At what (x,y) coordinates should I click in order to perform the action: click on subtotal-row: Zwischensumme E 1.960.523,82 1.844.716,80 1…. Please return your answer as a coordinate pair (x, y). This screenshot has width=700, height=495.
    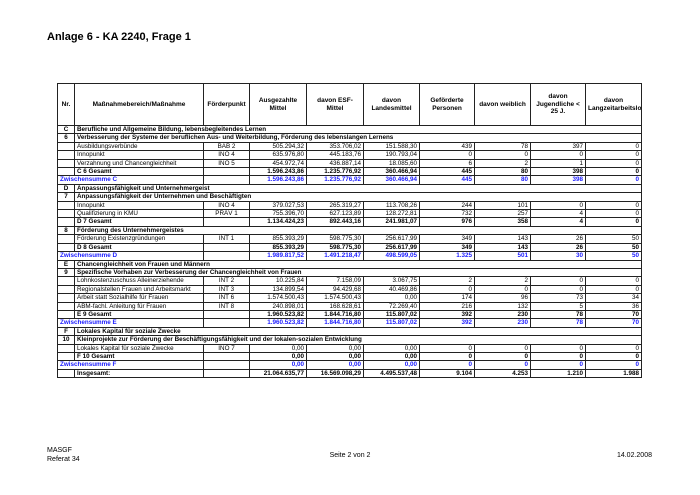
    Looking at the image, I should click on (349, 323).